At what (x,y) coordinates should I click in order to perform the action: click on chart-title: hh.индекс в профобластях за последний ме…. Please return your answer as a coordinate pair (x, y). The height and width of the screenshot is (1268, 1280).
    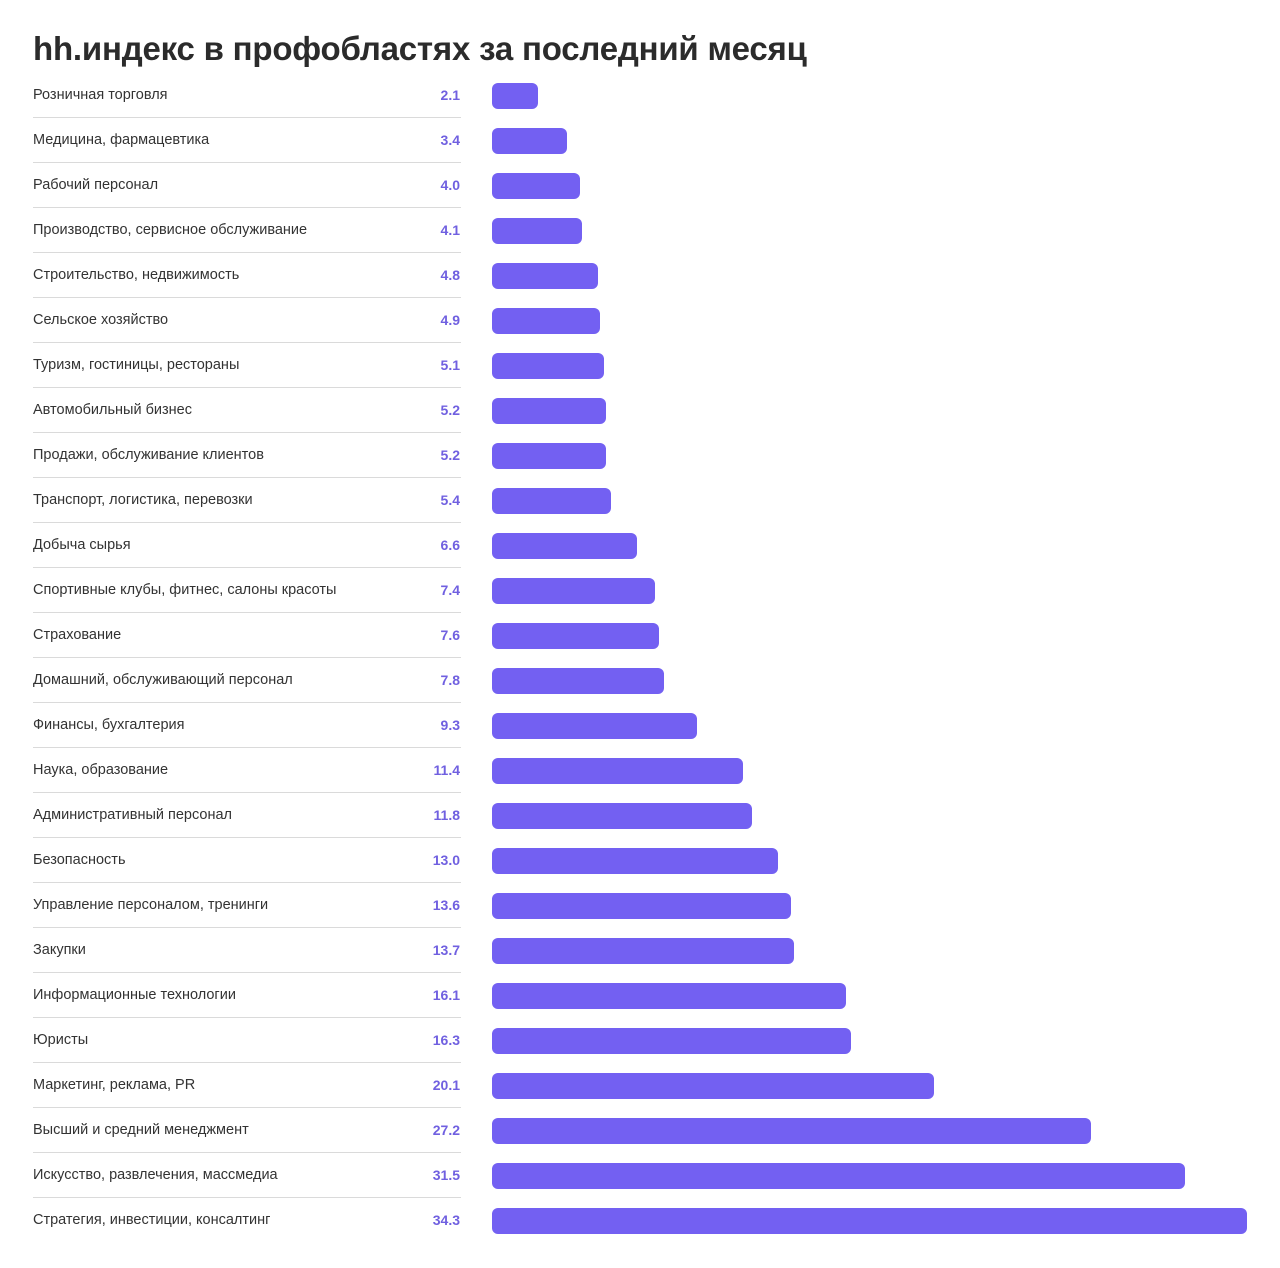
    Looking at the image, I should click on (420, 48).